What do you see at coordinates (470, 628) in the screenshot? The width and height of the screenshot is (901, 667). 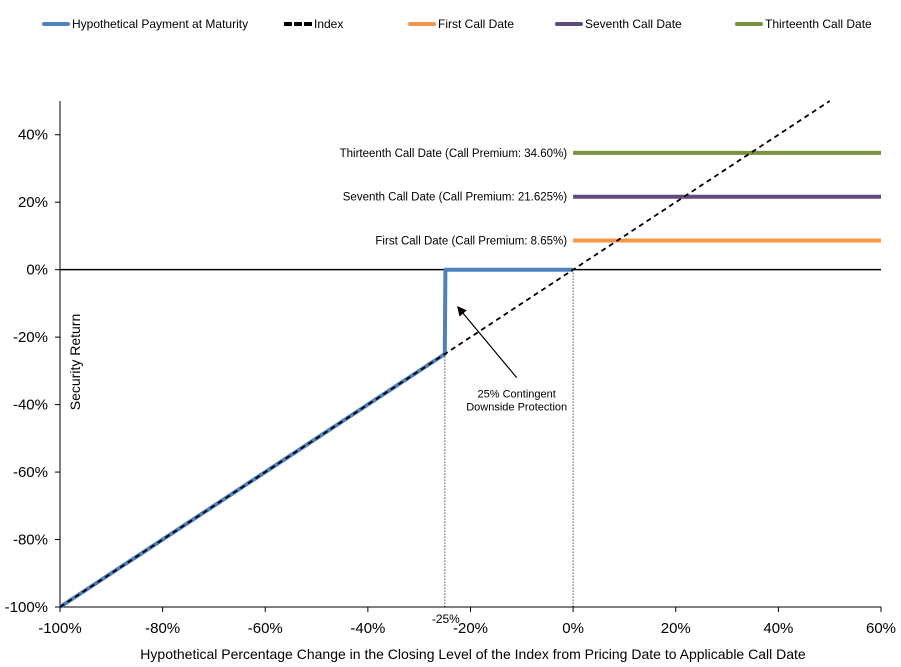 I see `x-tick-label: -20%` at bounding box center [470, 628].